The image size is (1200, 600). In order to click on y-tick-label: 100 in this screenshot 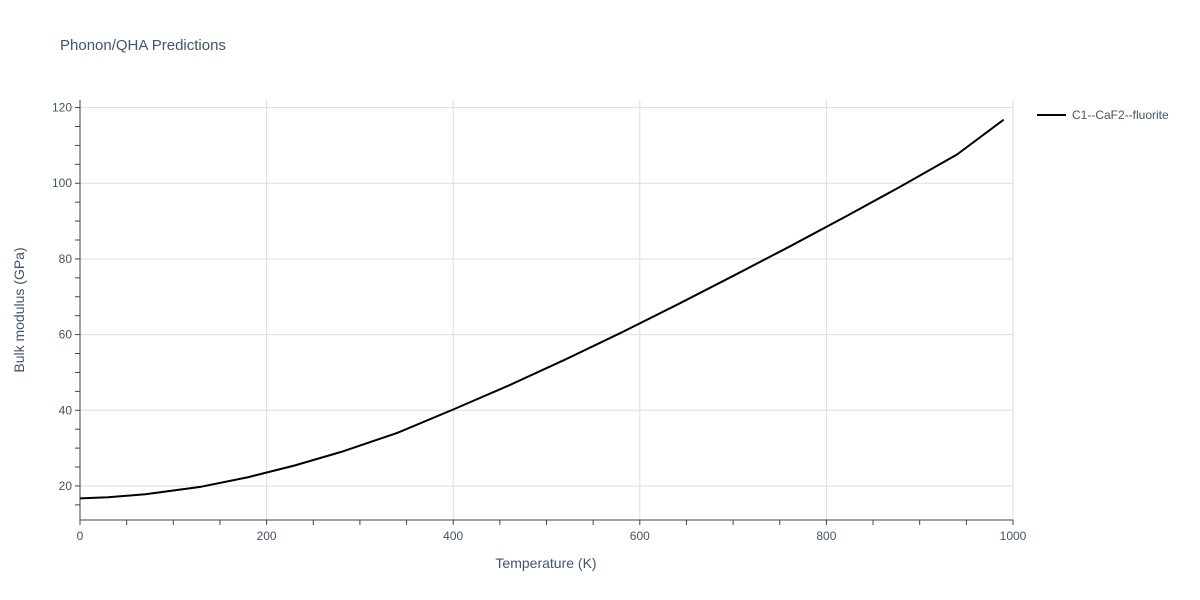, I will do `click(62, 183)`.